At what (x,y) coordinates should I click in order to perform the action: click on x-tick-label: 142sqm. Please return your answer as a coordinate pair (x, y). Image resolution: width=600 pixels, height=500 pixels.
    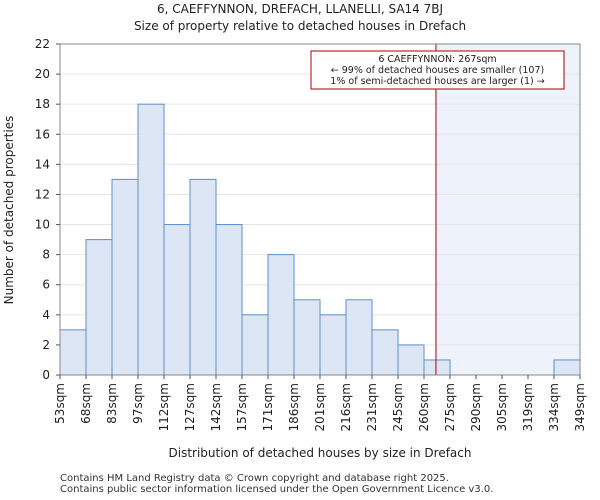
    Looking at the image, I should click on (216, 407).